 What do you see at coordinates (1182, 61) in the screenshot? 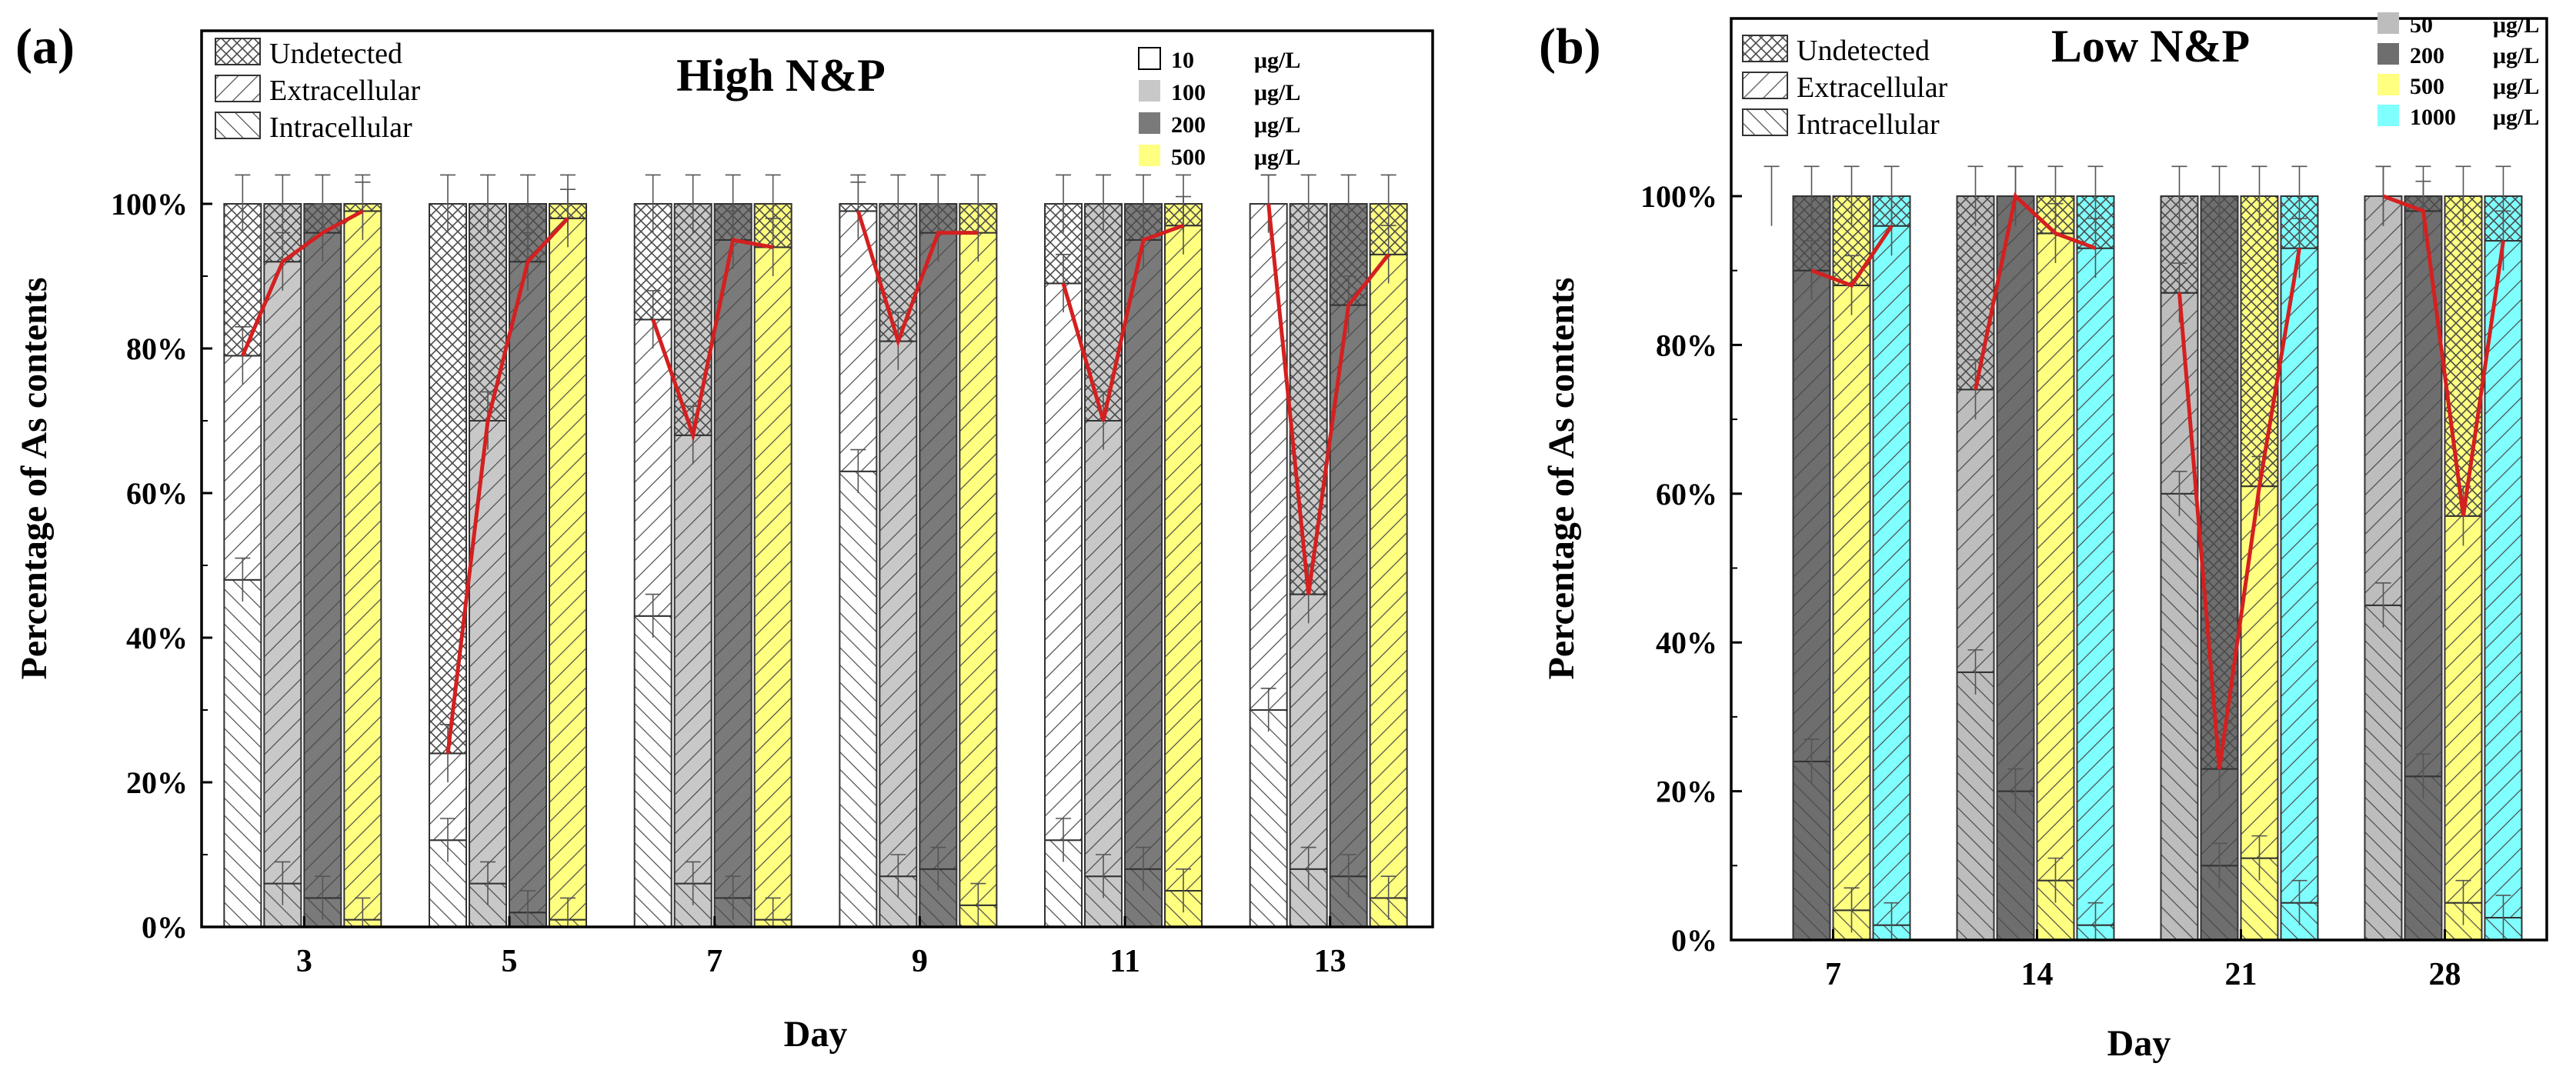
I see `conc-legend-value: 10` at bounding box center [1182, 61].